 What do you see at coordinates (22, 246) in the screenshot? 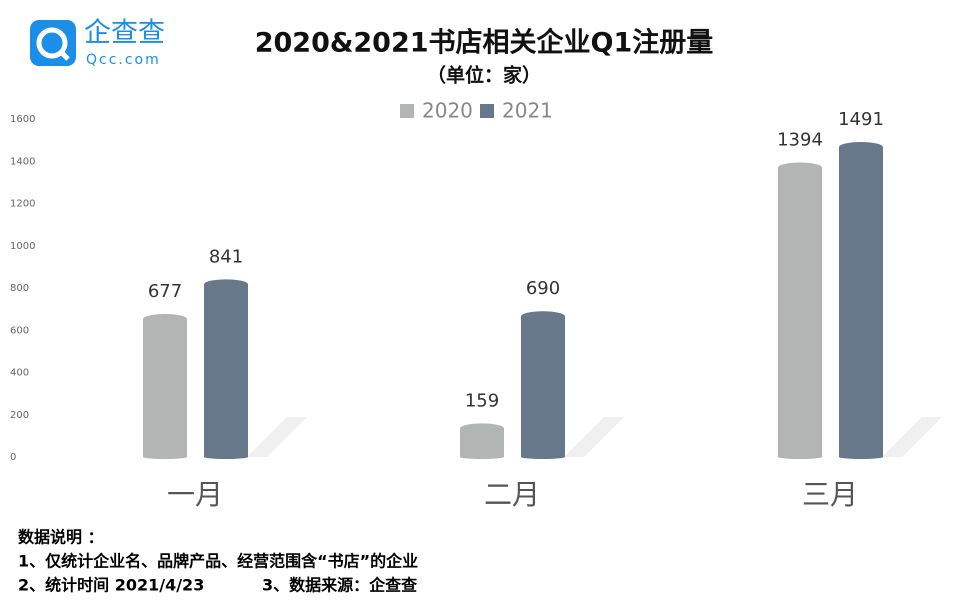
I see `y-tick-label: 1000` at bounding box center [22, 246].